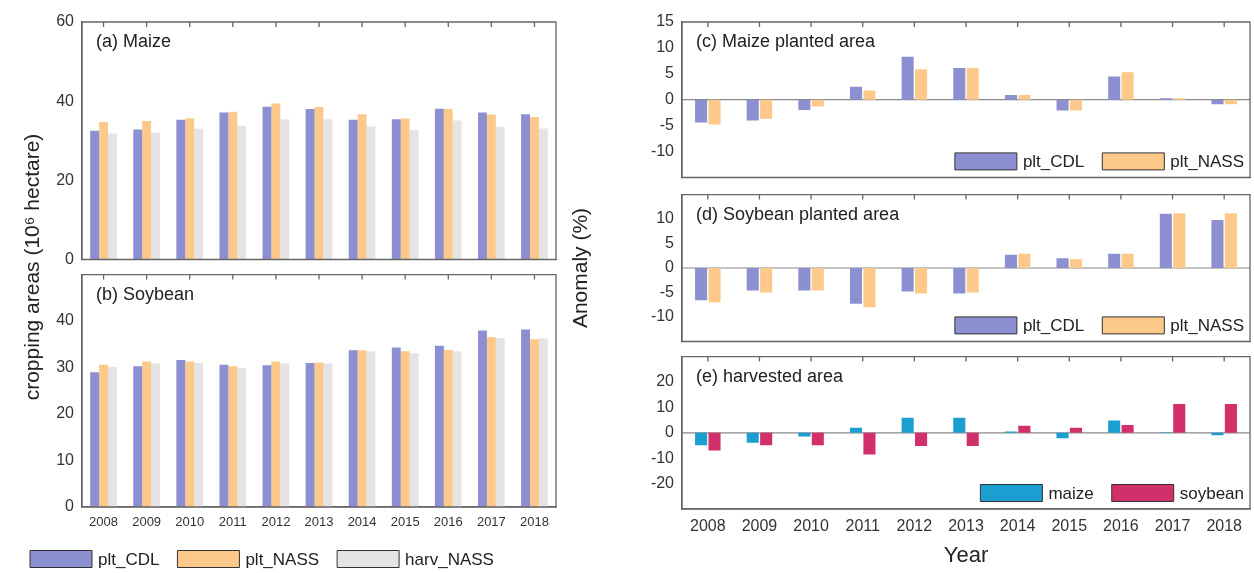 The image size is (1254, 573). What do you see at coordinates (580, 268) in the screenshot?
I see `y-axis-title: Anomaly (%)` at bounding box center [580, 268].